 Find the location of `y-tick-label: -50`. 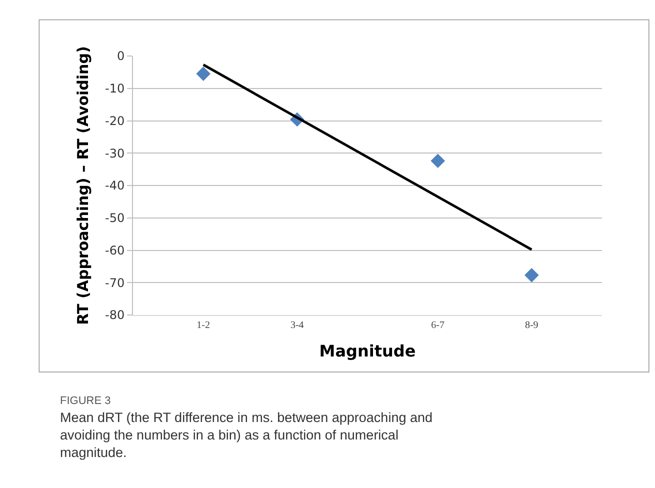

y-tick-label: -50 is located at coordinates (114, 218).